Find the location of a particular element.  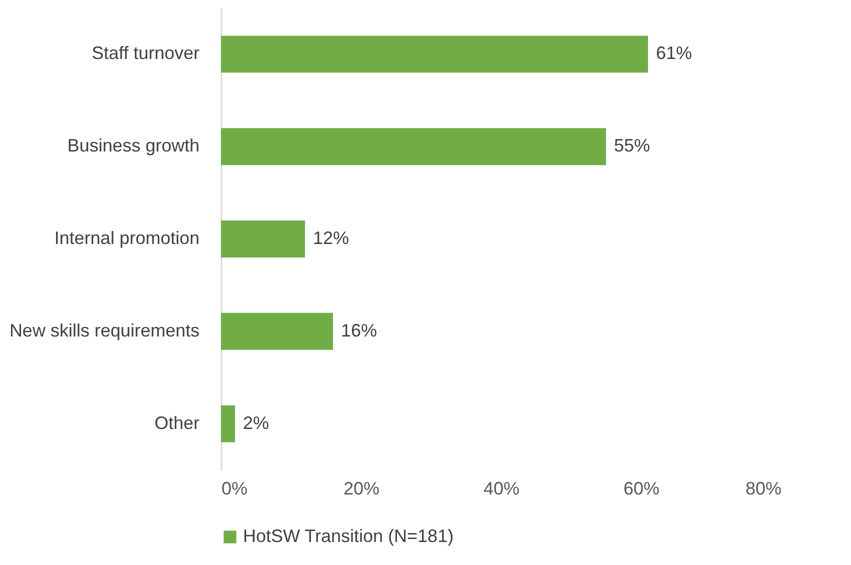

data-label: 12% is located at coordinates (331, 238).